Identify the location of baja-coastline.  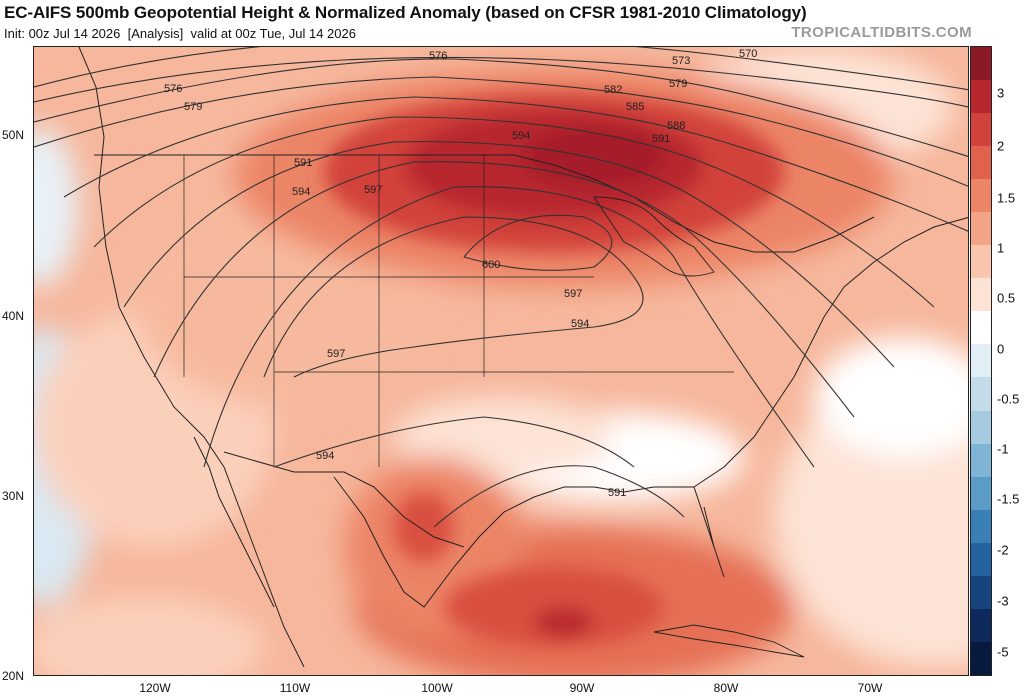
(234, 522).